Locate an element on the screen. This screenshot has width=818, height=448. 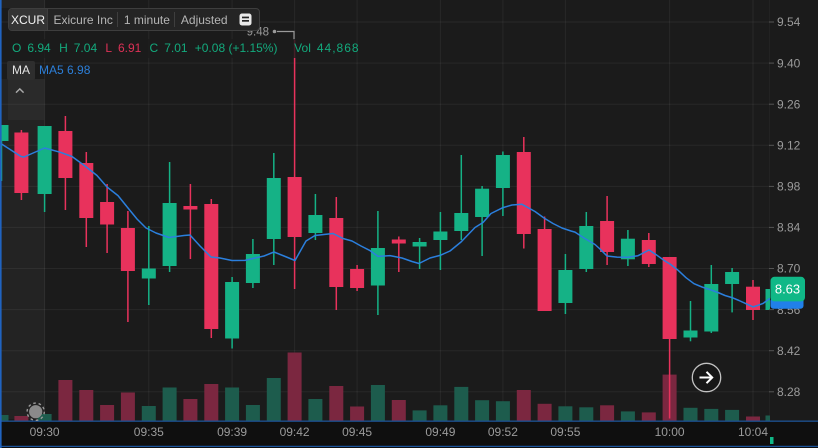
svg-text: 10:04 is located at coordinates (753, 432).